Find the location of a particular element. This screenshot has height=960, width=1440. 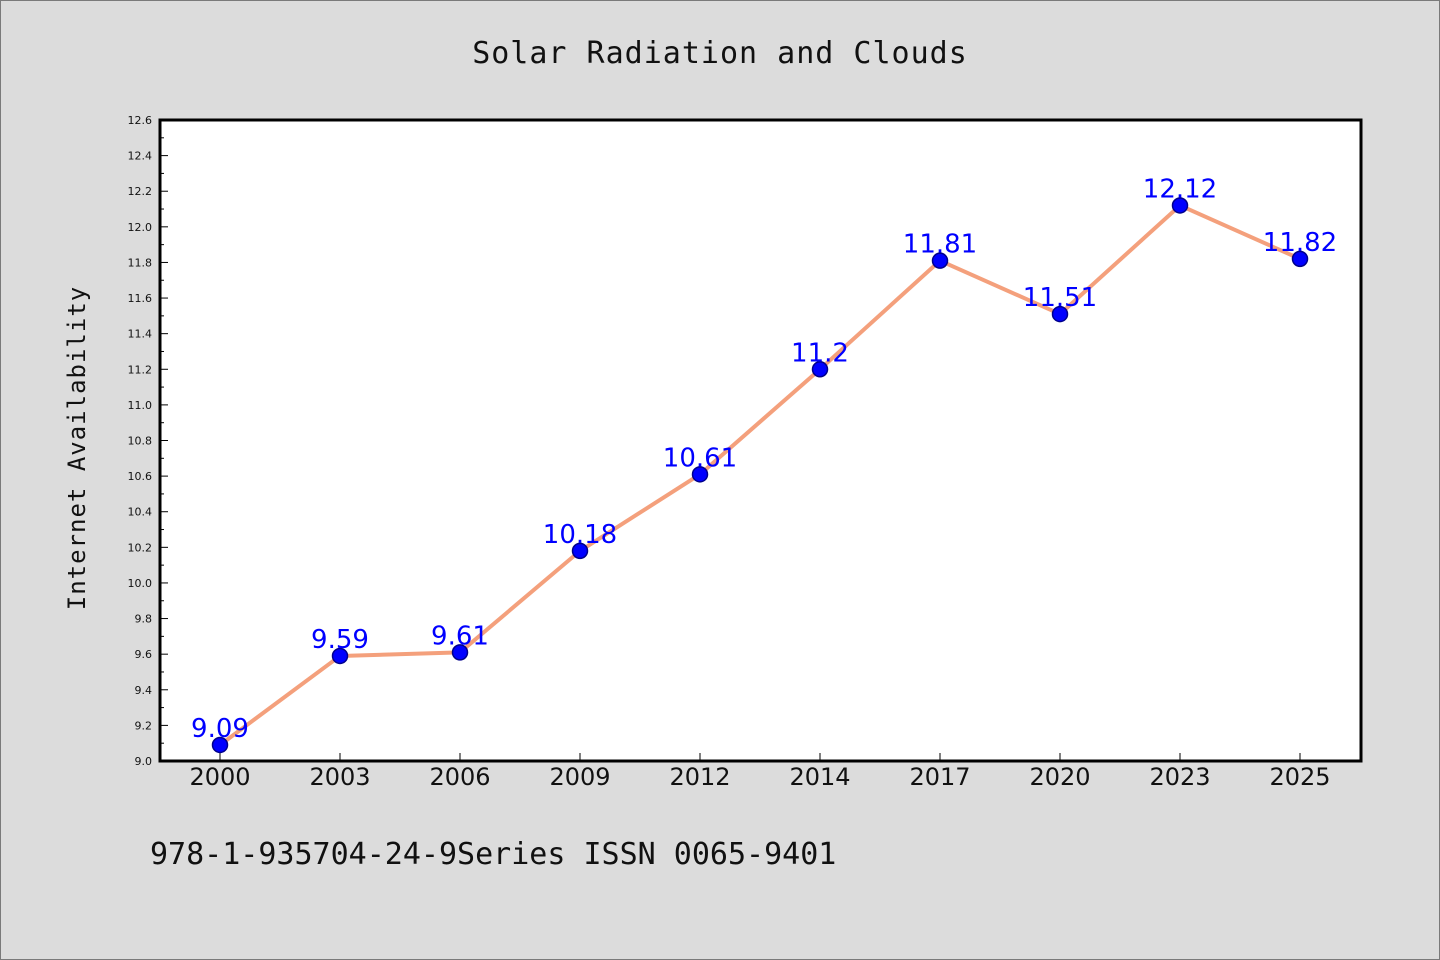

x-tick-label: 2006 is located at coordinates (459, 777).